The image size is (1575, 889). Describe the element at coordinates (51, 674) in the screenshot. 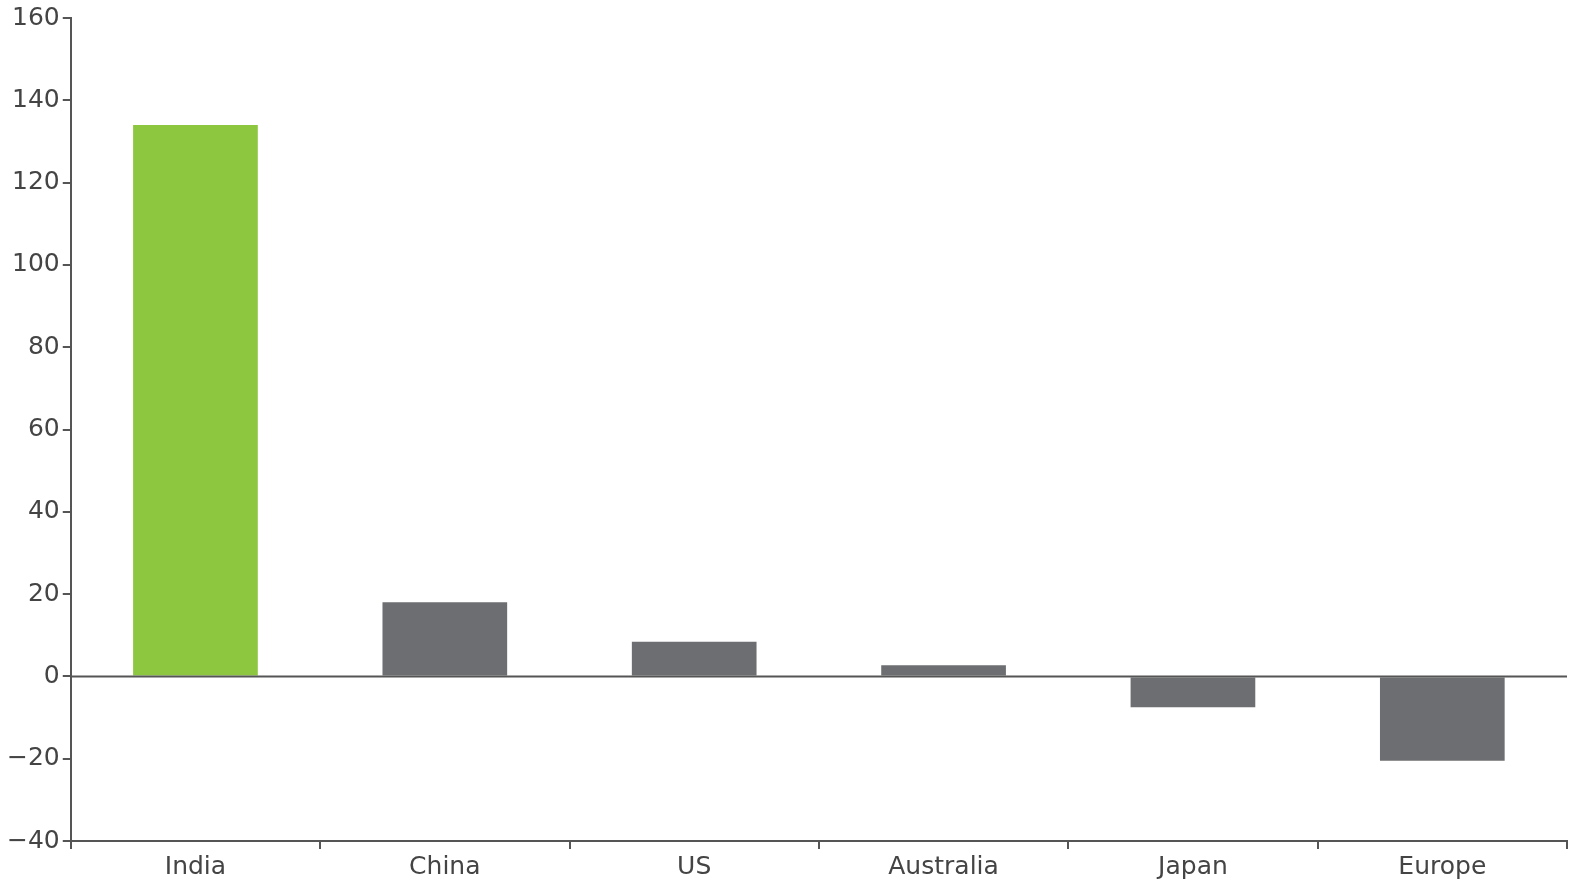

I see `y-tick-label: 0` at that location.